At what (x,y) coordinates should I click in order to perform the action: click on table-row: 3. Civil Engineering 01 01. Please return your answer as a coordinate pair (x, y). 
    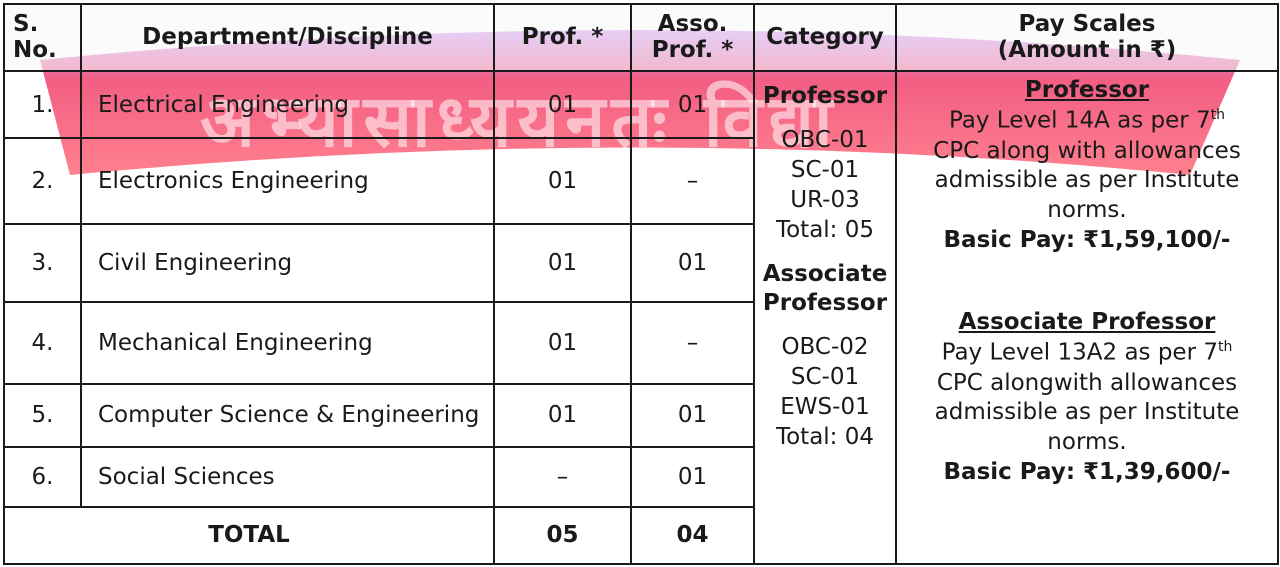
    Looking at the image, I should click on (640, 263).